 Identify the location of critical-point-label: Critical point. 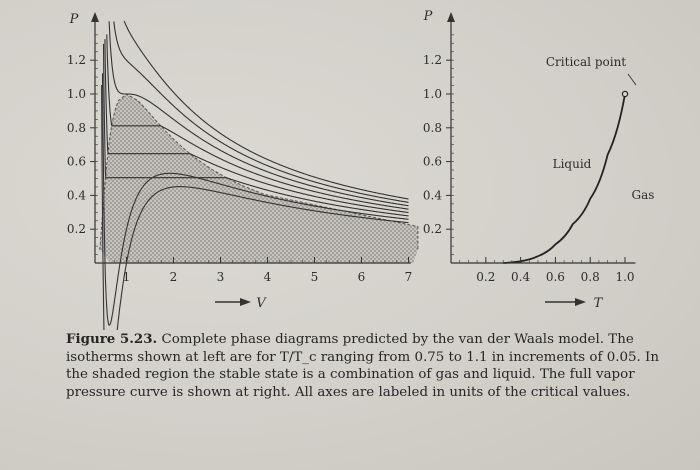
(586, 62).